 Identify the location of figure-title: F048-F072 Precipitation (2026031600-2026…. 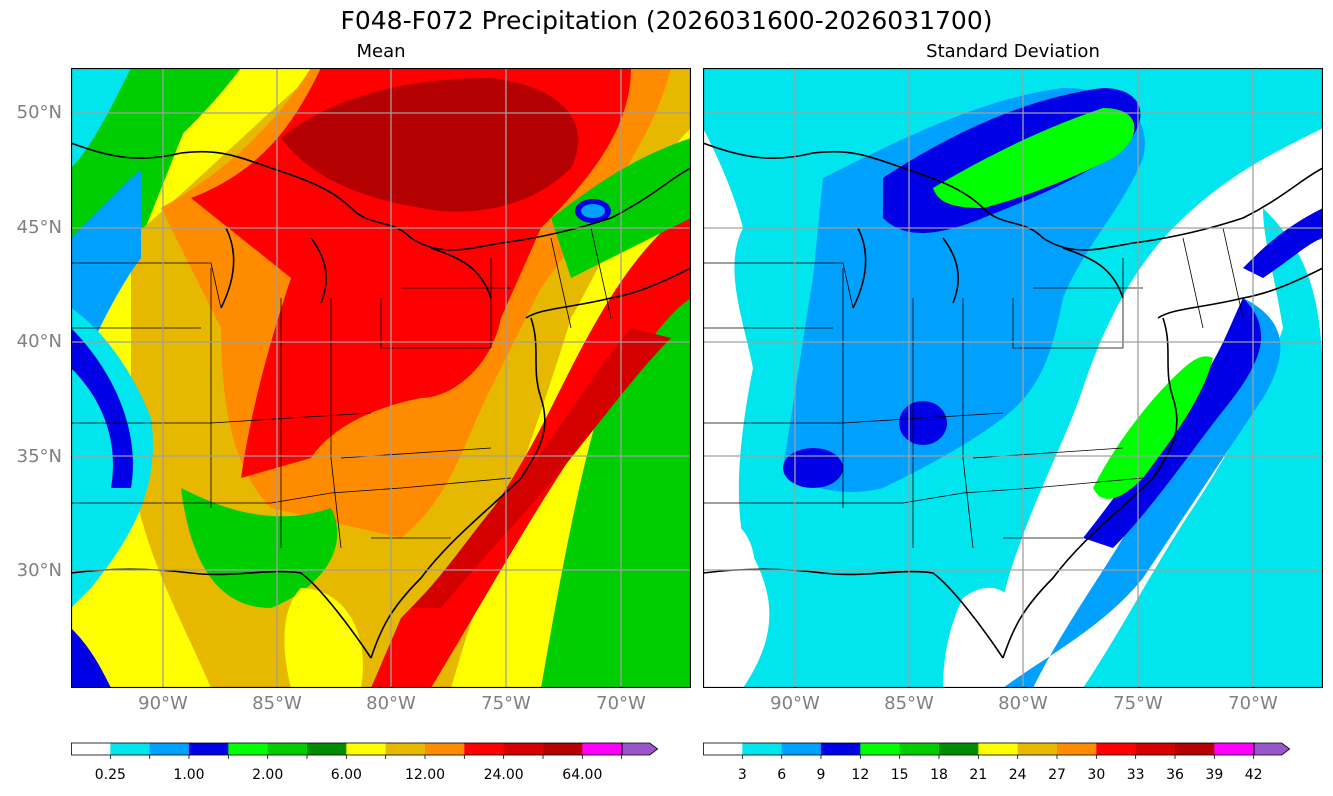
(666, 20).